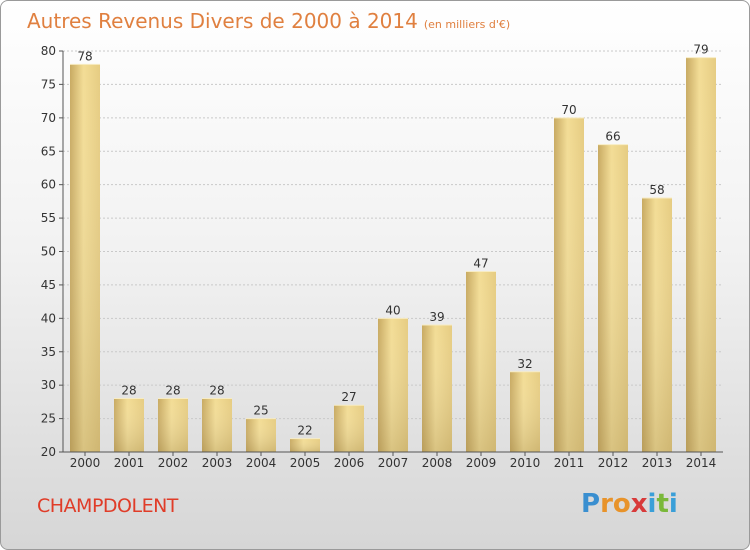 This screenshot has height=550, width=750. I want to click on bar-value-label: 40, so click(392, 310).